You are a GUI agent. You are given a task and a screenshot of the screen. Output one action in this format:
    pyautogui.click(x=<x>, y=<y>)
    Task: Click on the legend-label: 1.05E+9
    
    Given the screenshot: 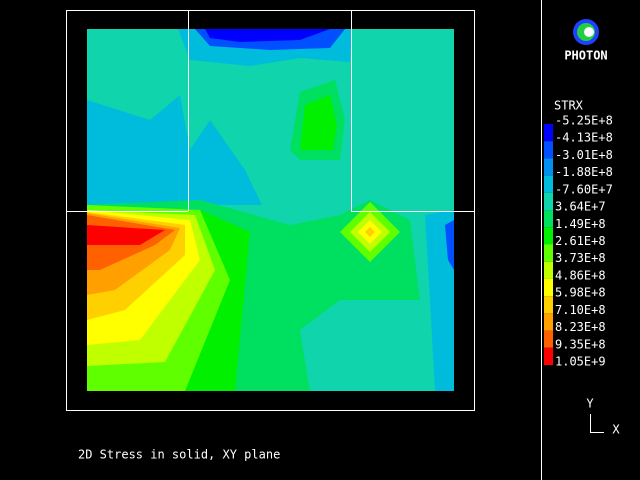 What is the action you would take?
    pyautogui.click(x=580, y=362)
    